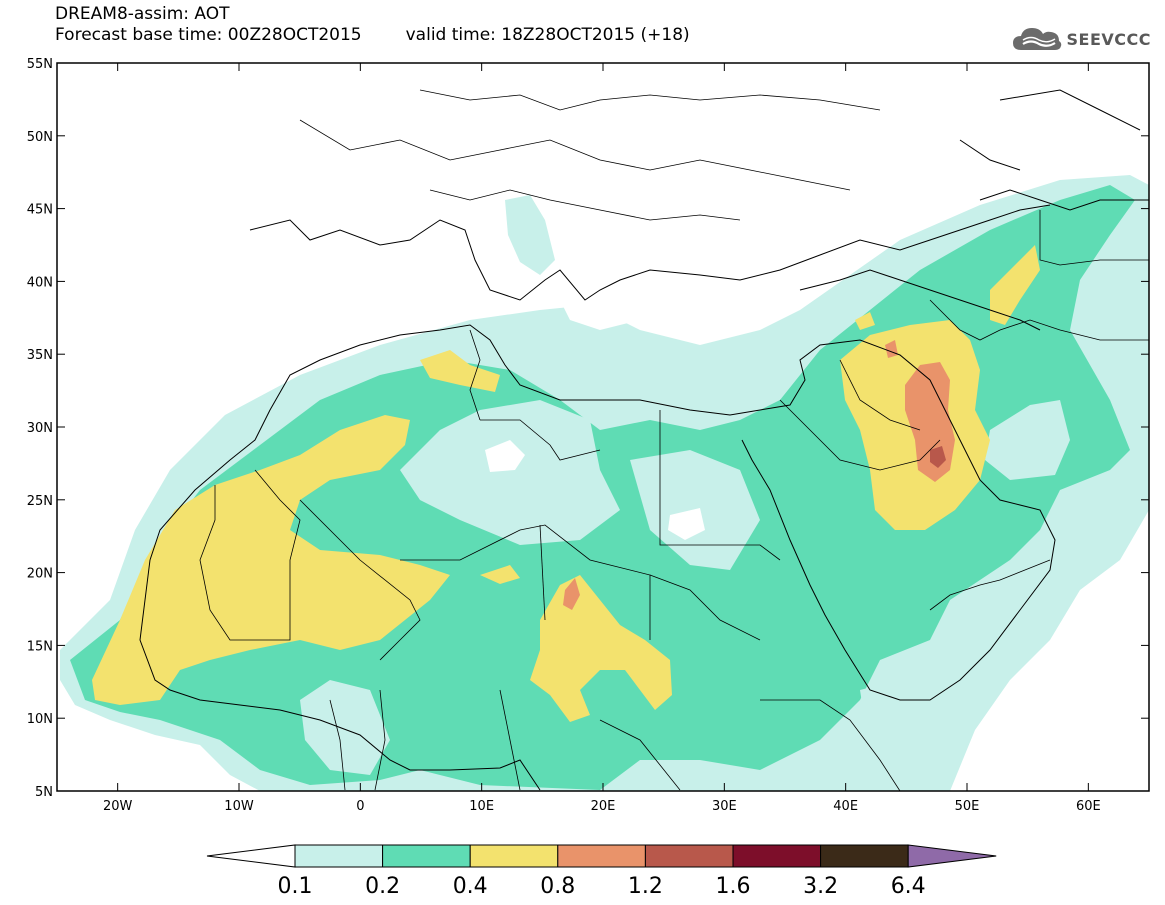 This screenshot has height=905, width=1165. What do you see at coordinates (481, 806) in the screenshot?
I see `lon-tick-label: 10E` at bounding box center [481, 806].